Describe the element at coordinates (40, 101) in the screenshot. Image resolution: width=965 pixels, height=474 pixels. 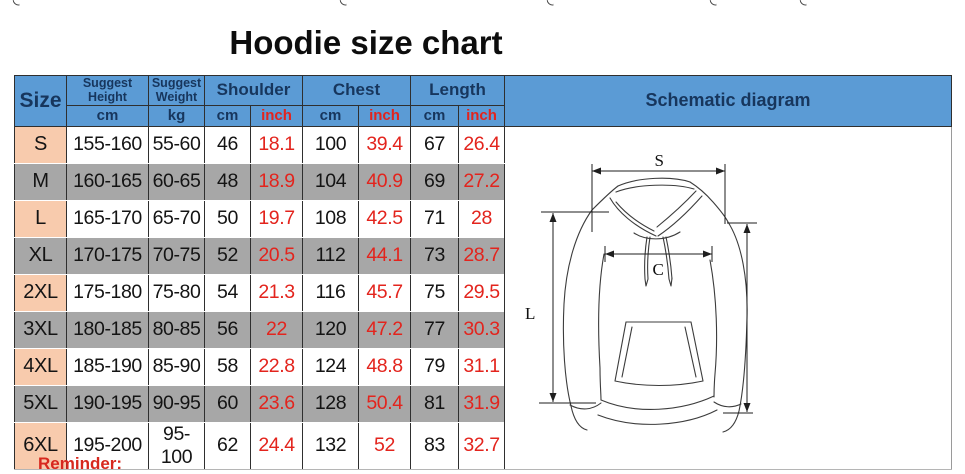
I see `col-header-size: Size` at that location.